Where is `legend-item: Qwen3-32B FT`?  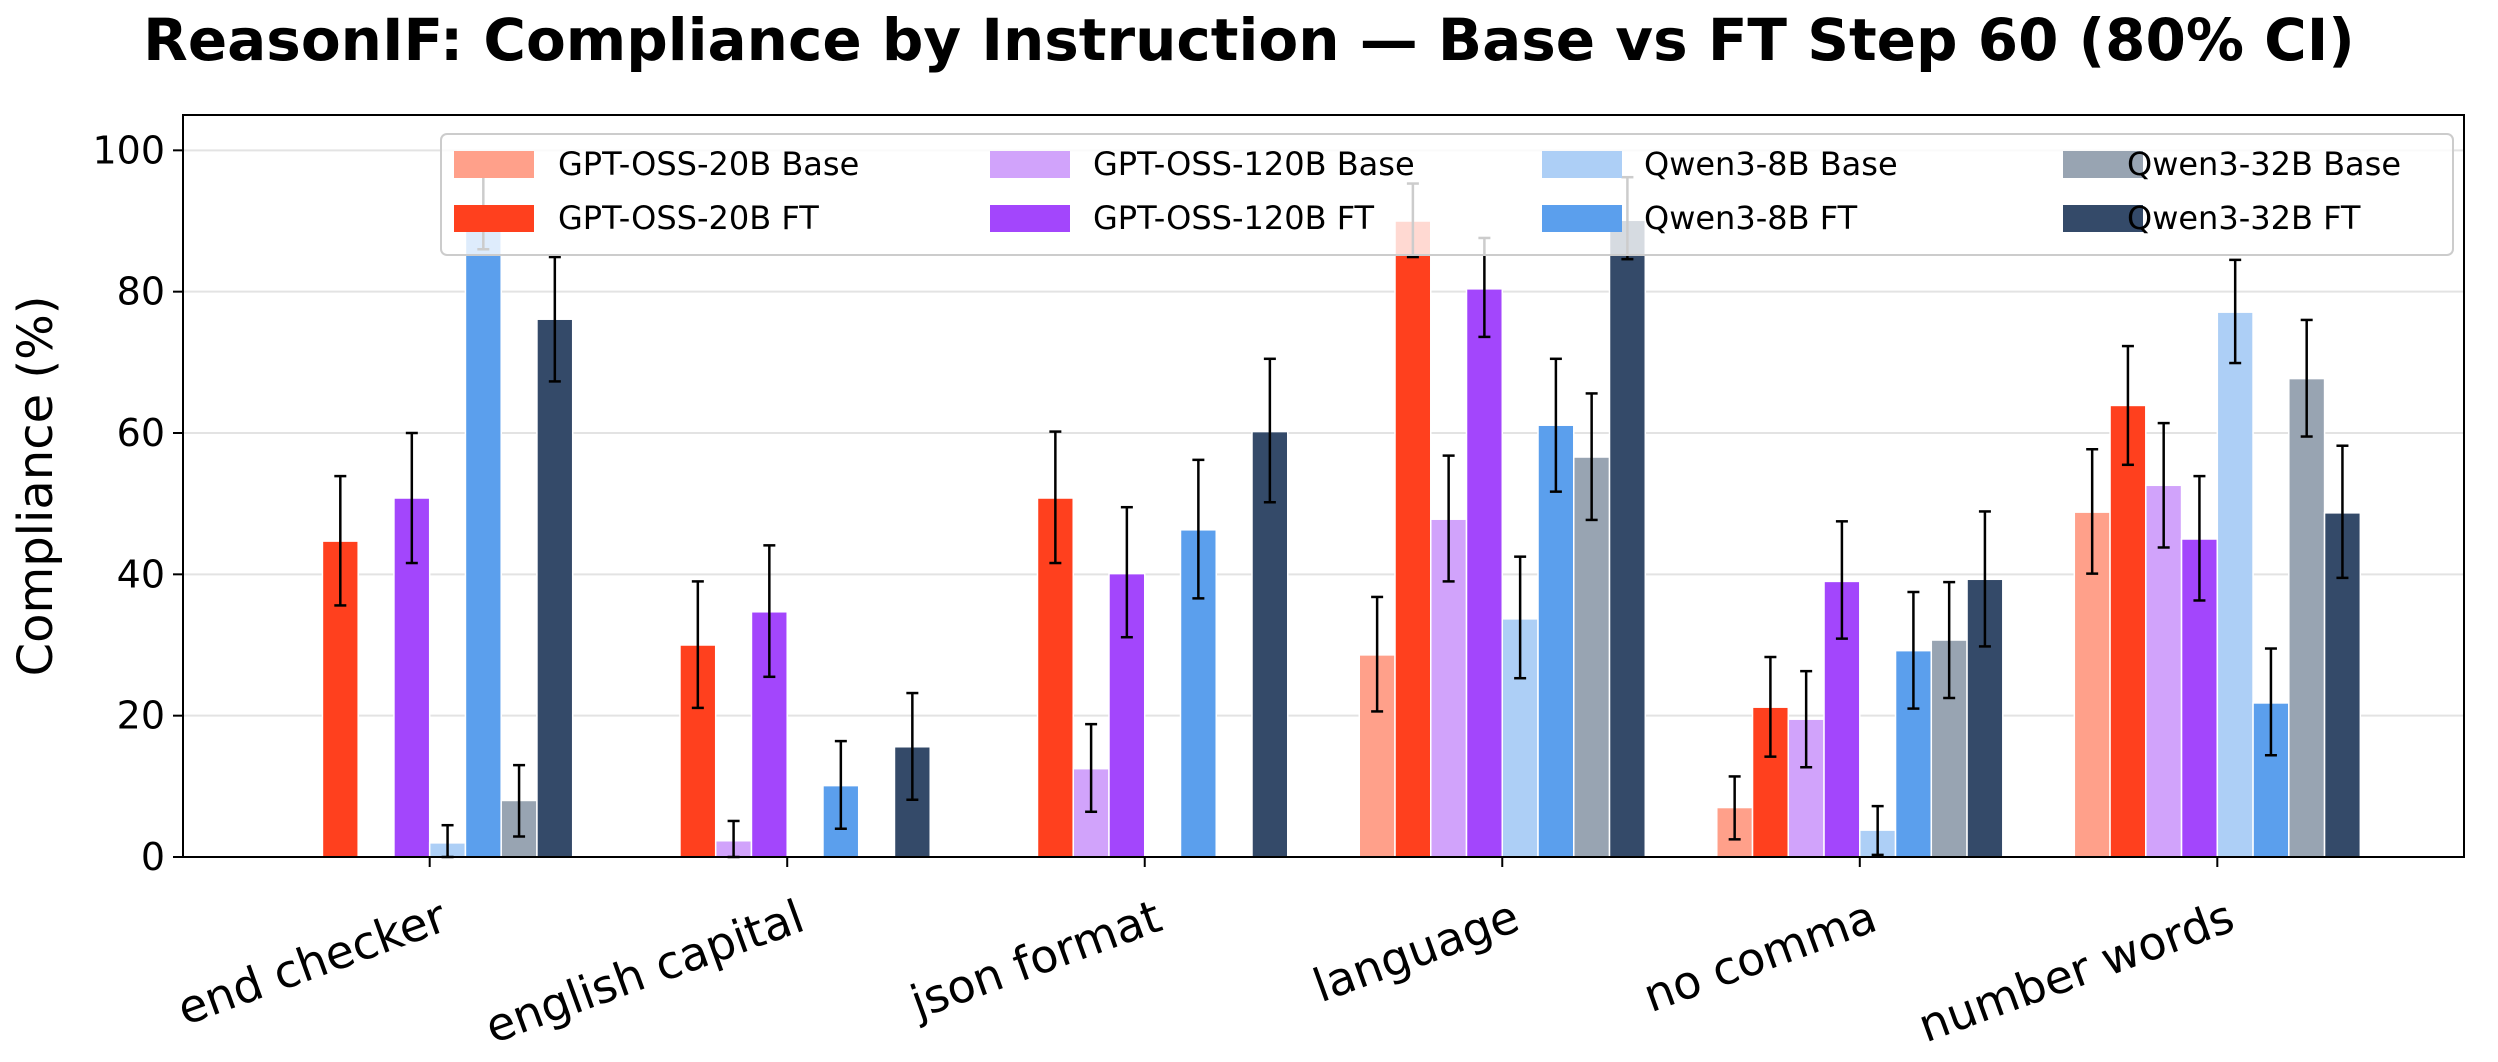 legend-item: Qwen3-32B FT is located at coordinates (2212, 218).